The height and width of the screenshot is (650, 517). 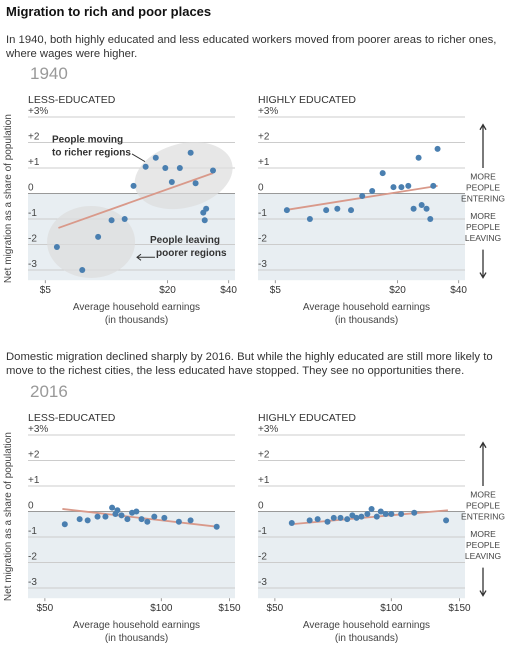 I want to click on callout-text: People moving, so click(x=87, y=140).